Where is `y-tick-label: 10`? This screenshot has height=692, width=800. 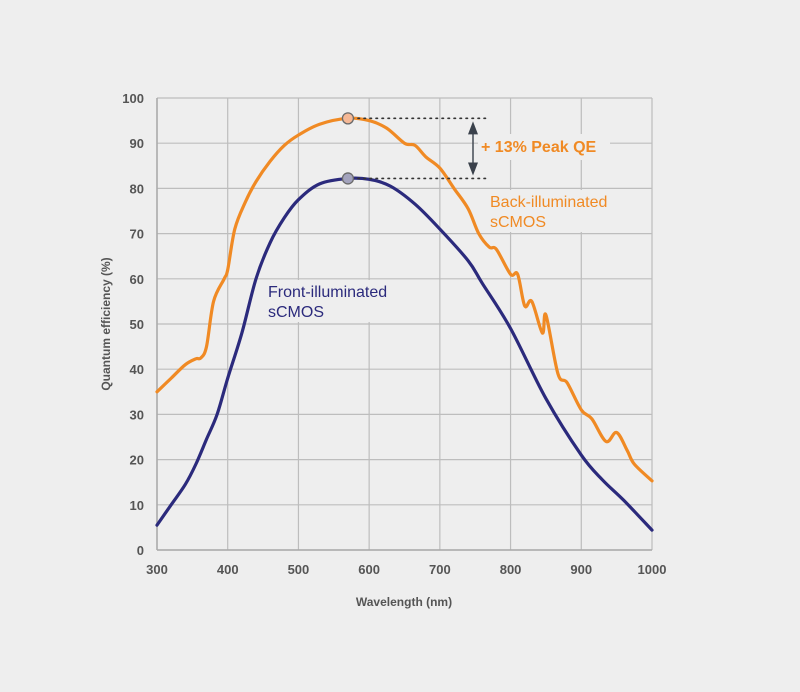 y-tick-label: 10 is located at coordinates (137, 505).